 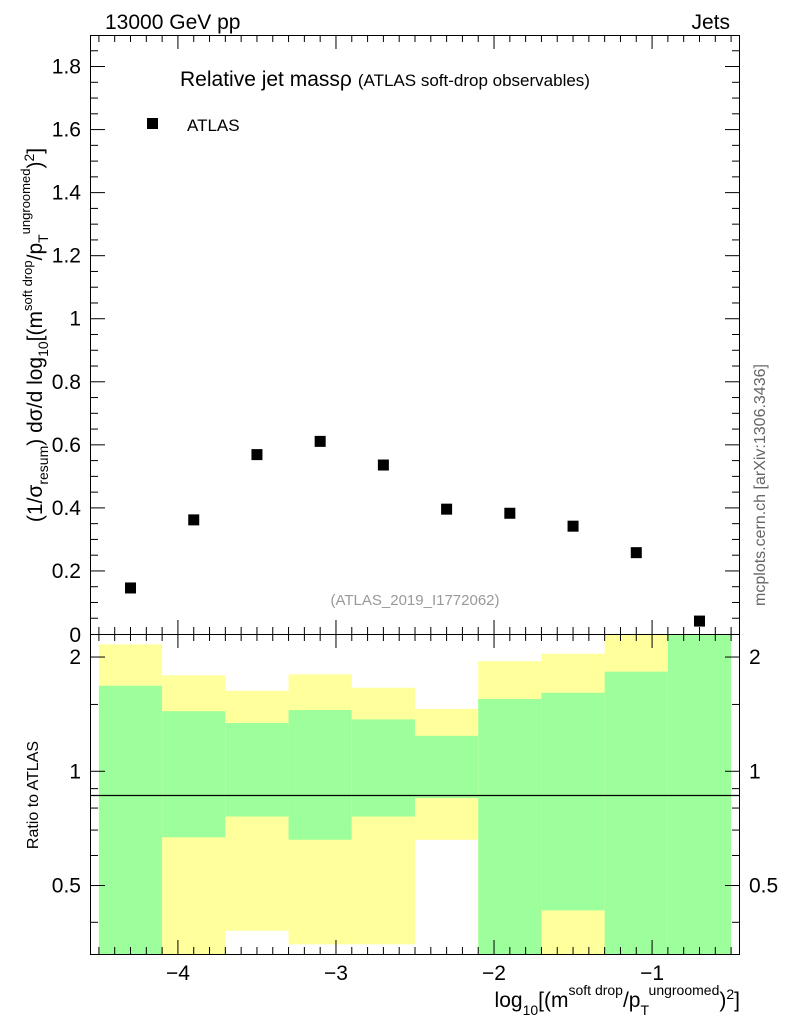 I want to click on ratio-y-tick-label-right: 1, so click(x=755, y=771).